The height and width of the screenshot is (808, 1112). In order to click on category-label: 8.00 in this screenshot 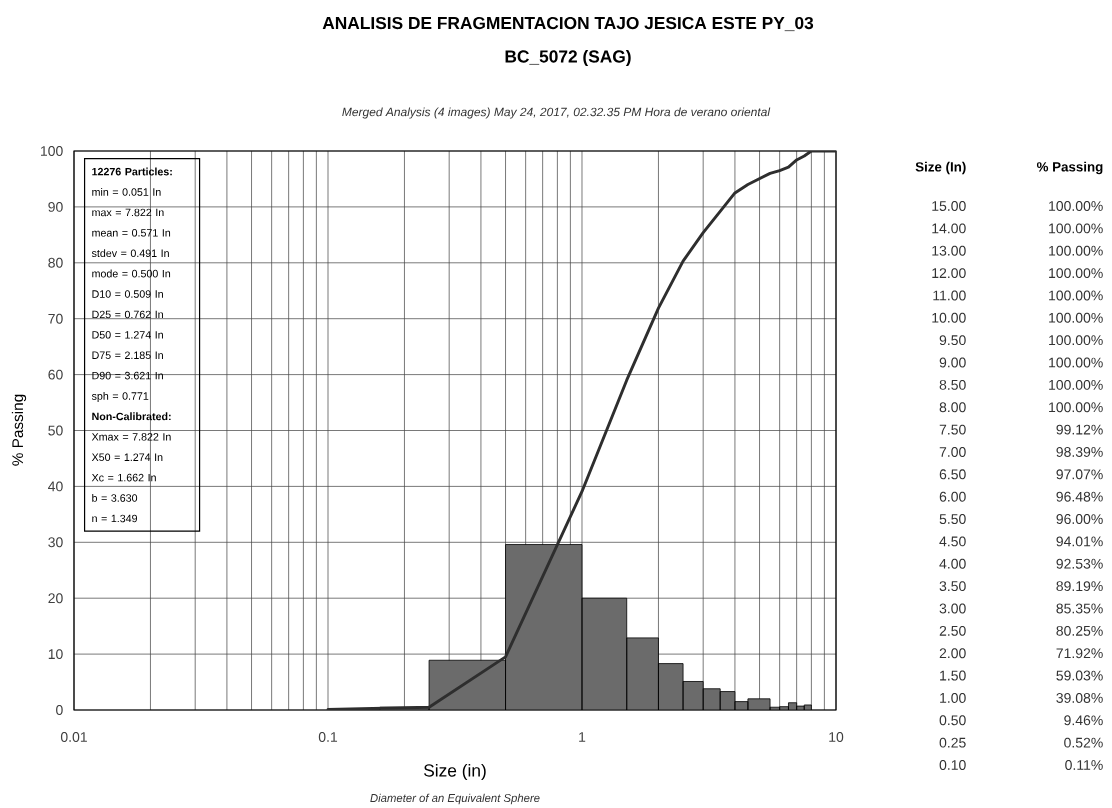, I will do `click(952, 407)`.